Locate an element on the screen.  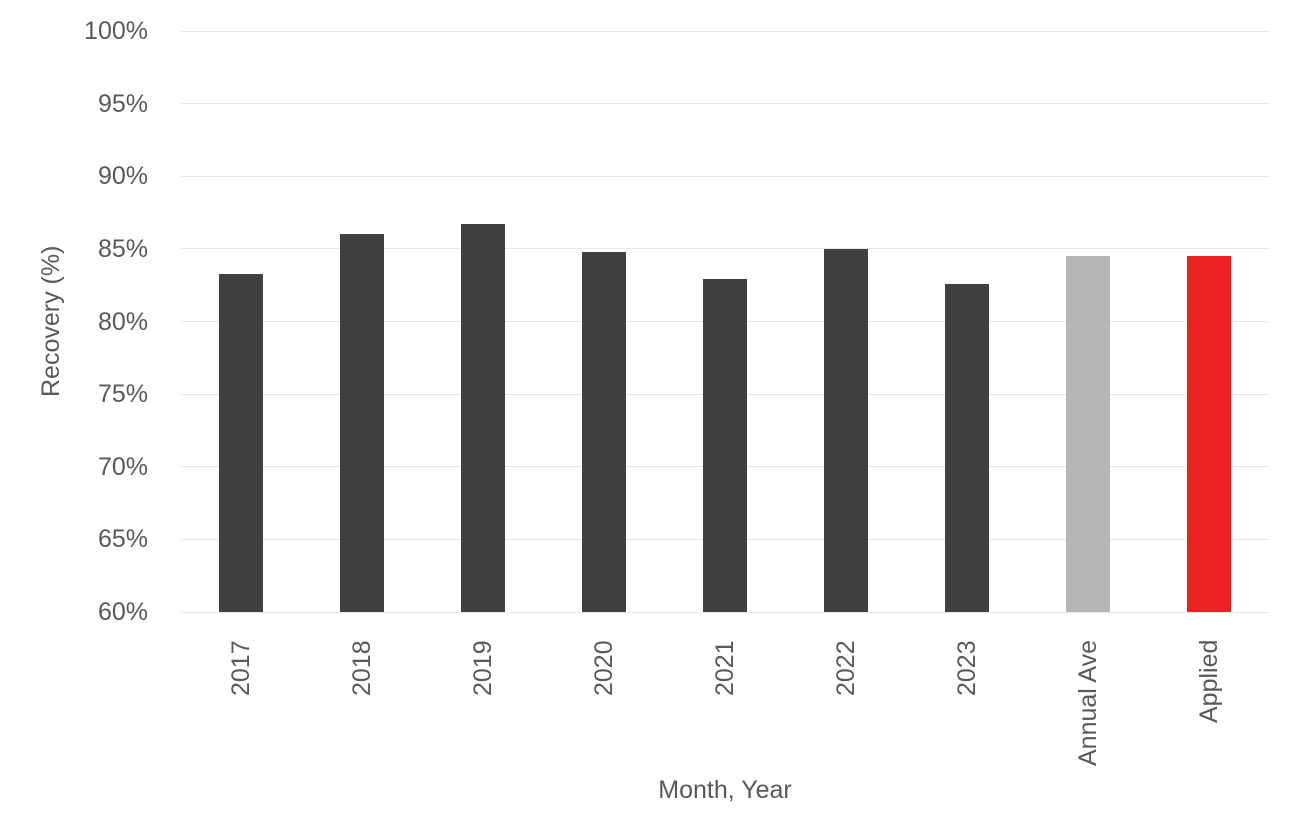
x-axis-title: Month, Year is located at coordinates (725, 790).